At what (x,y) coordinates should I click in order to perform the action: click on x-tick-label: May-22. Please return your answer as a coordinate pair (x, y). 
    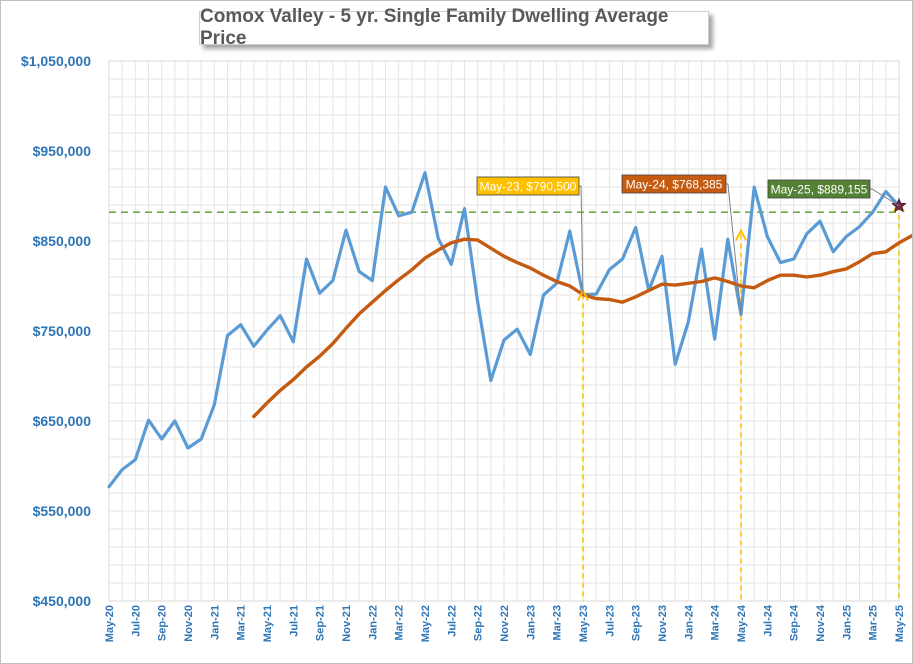
    Looking at the image, I should click on (426, 623).